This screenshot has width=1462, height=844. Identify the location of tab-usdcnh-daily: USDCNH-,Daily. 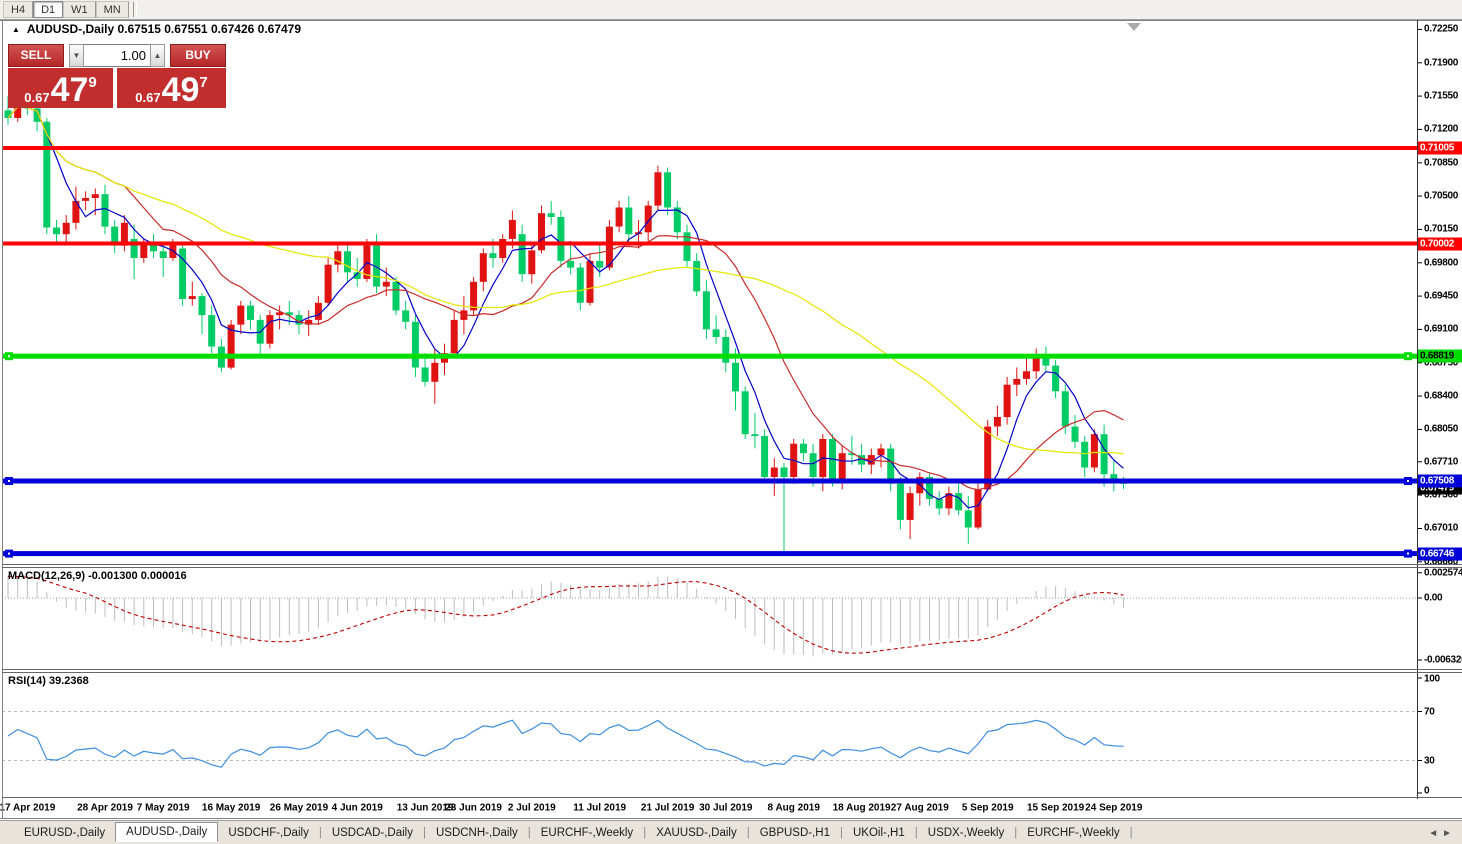
(476, 833).